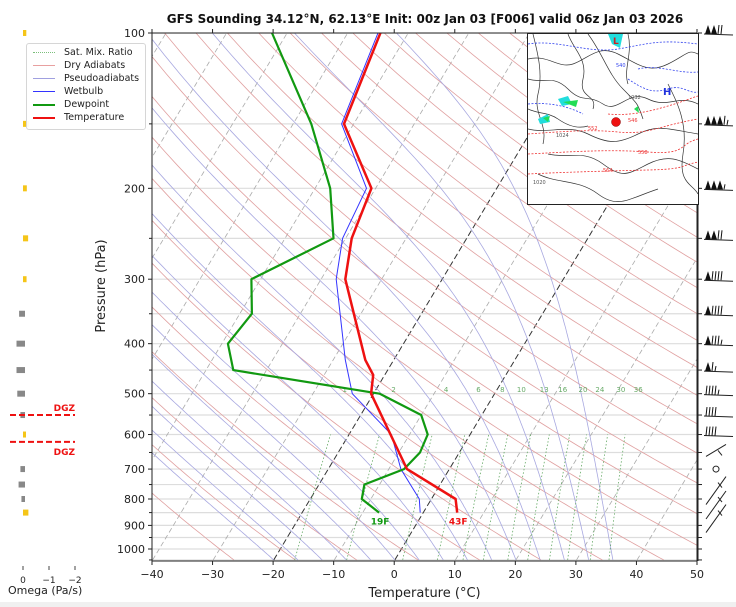 This screenshot has height=607, width=736. What do you see at coordinates (134, 188) in the screenshot?
I see `y-tick-label: 200` at bounding box center [134, 188].